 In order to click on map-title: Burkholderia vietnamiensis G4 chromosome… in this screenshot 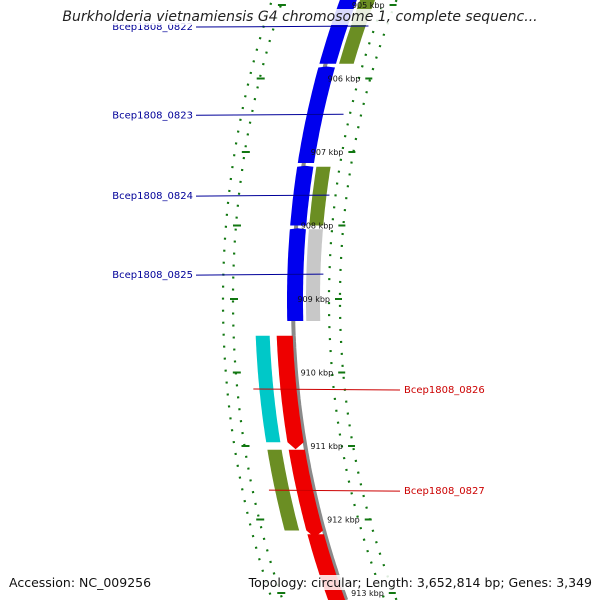, I will do `click(300, 17)`.